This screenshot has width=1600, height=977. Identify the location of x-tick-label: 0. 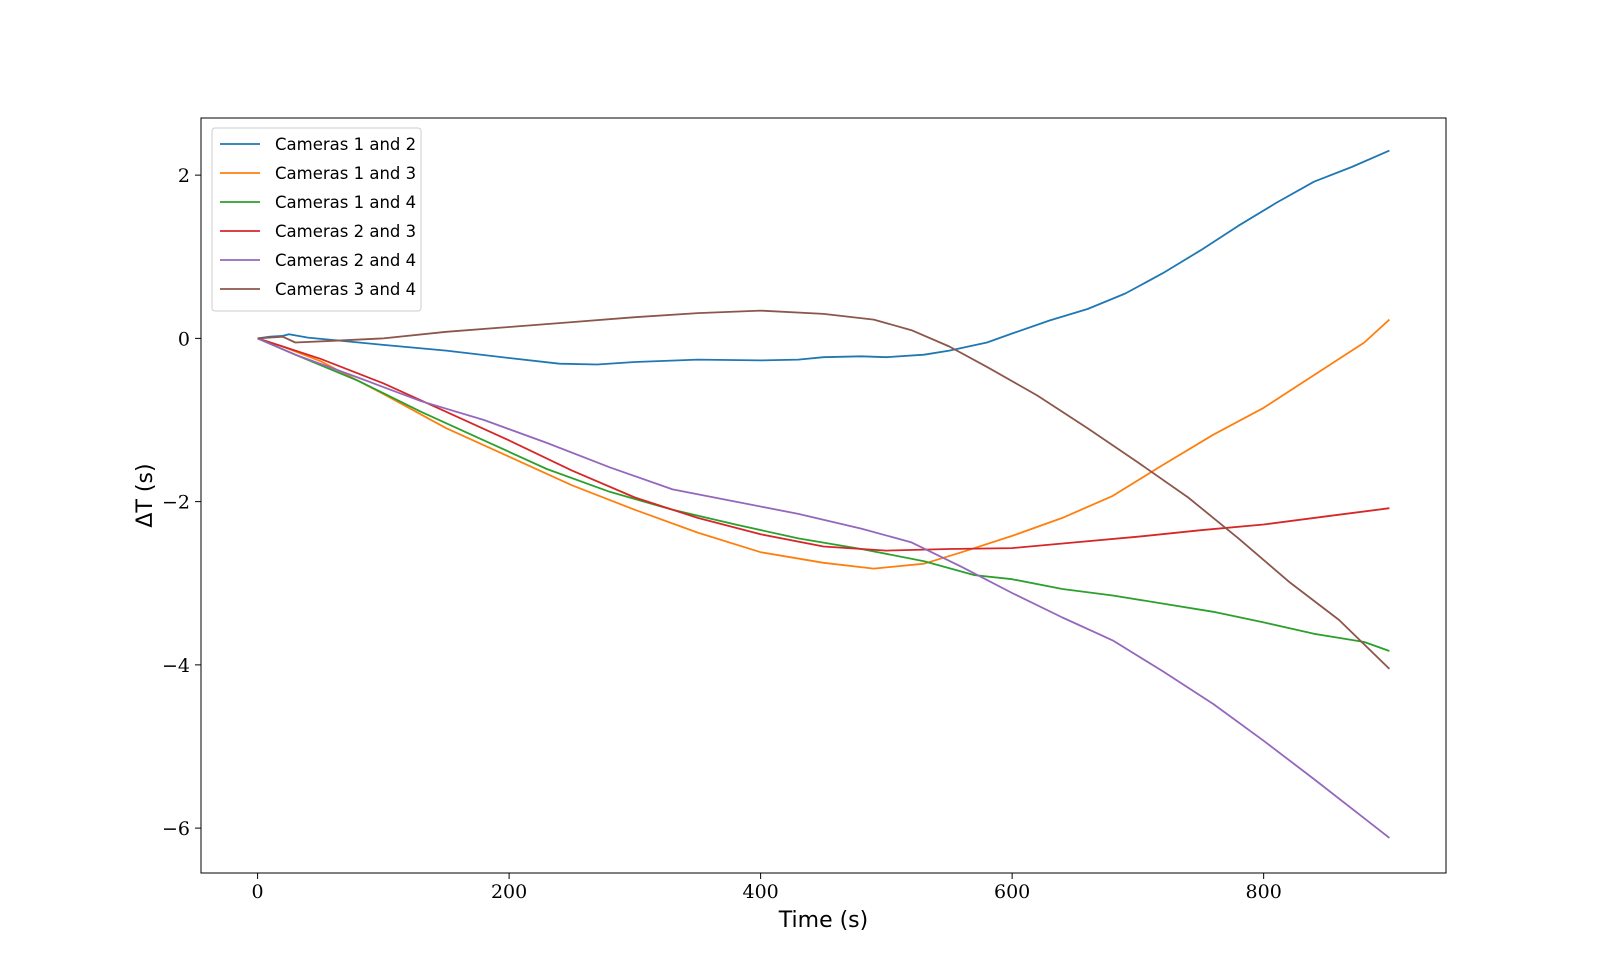
(258, 892).